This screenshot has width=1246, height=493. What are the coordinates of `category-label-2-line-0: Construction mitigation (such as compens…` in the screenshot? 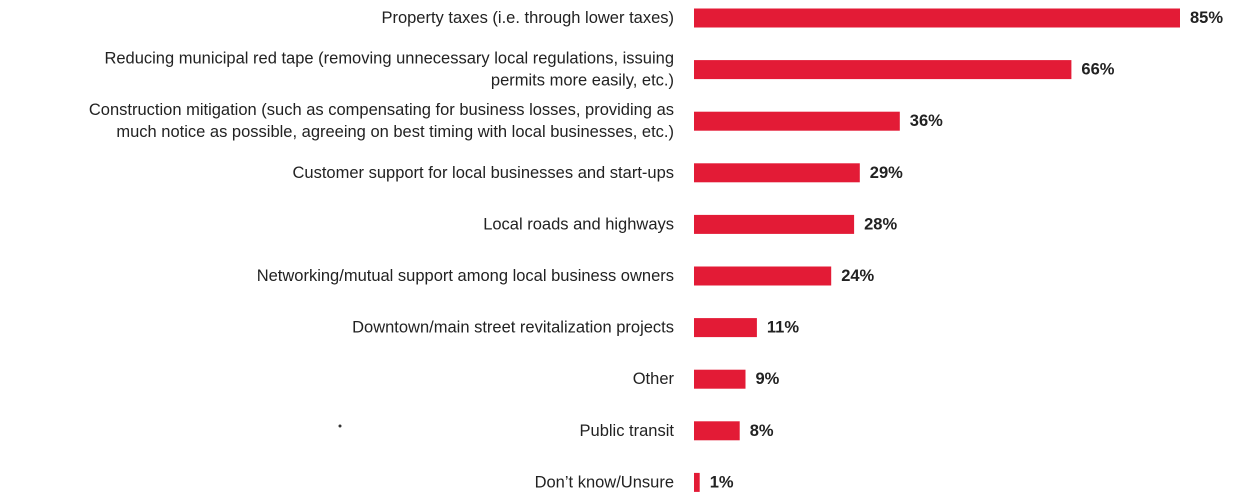 It's located at (381, 110).